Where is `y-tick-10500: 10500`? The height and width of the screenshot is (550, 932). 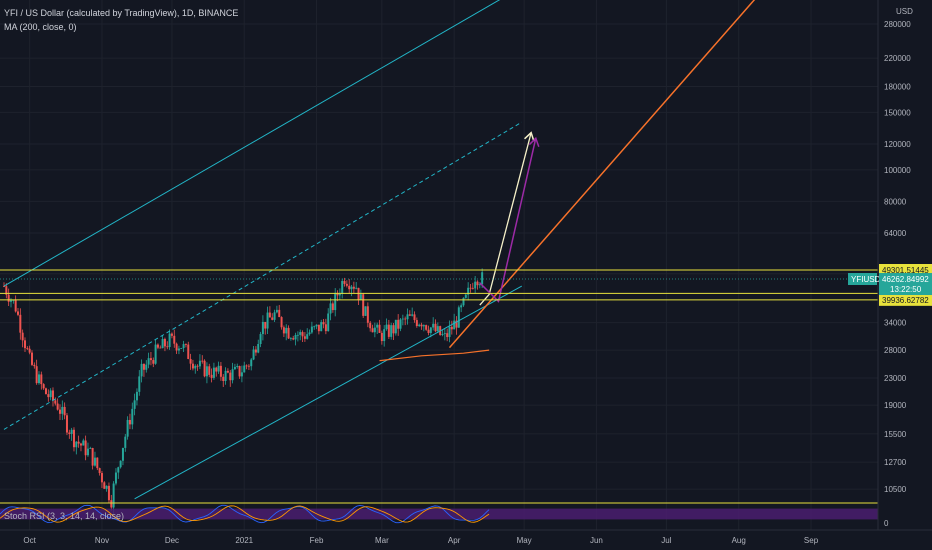 y-tick-10500: 10500 is located at coordinates (895, 489).